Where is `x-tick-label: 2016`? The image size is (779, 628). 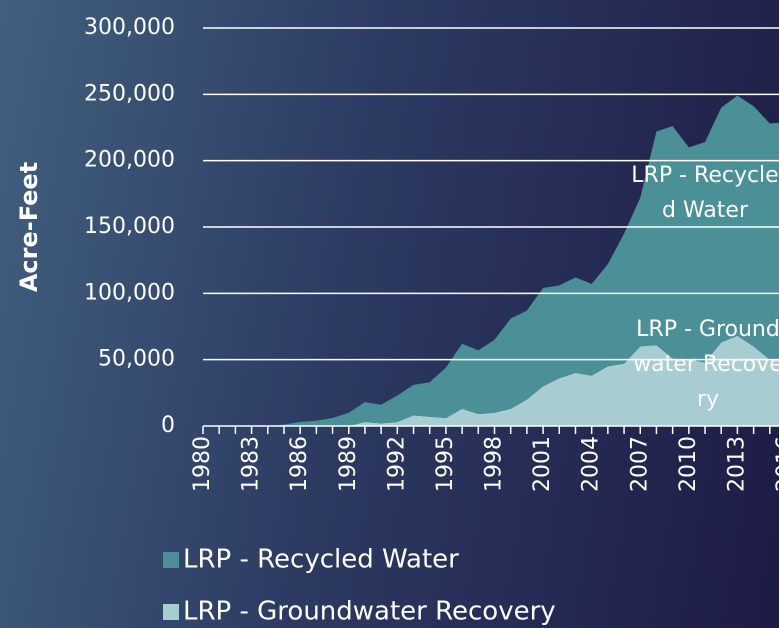 x-tick-label: 2016 is located at coordinates (776, 464).